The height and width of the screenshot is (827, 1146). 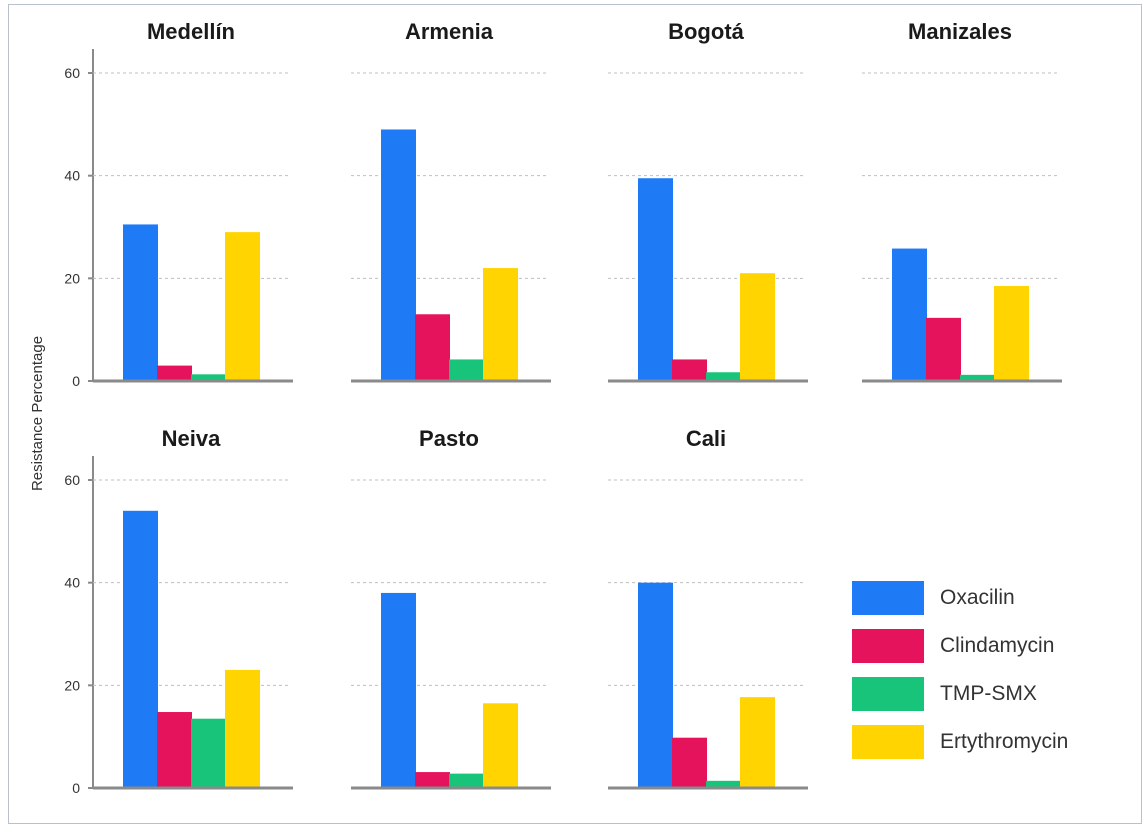 What do you see at coordinates (174, 373) in the screenshot?
I see `bar-medellin-clindamycin` at bounding box center [174, 373].